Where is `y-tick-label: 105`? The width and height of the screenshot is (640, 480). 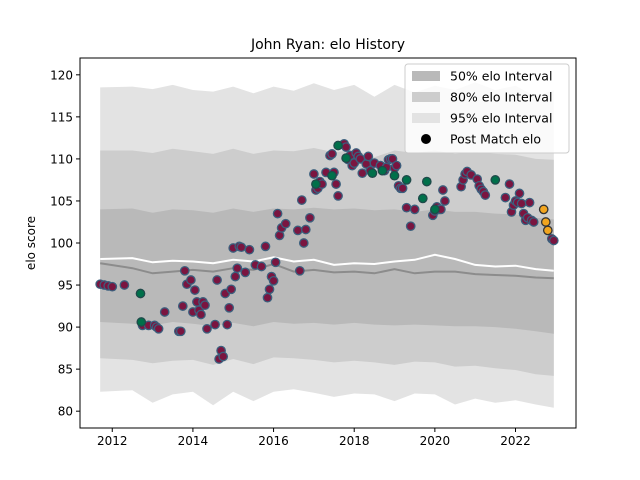 y-tick-label: 105 is located at coordinates (61, 201).